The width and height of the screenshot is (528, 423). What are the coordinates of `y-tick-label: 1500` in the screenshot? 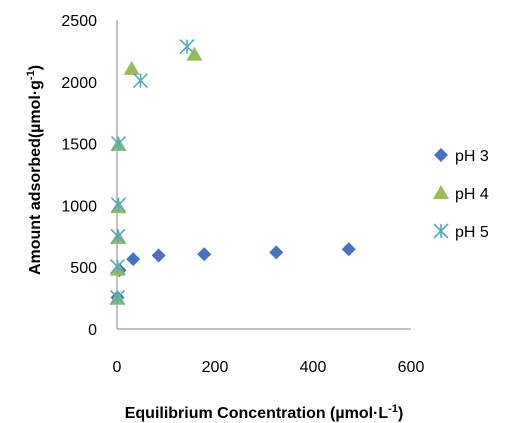 It's located at (79, 145).